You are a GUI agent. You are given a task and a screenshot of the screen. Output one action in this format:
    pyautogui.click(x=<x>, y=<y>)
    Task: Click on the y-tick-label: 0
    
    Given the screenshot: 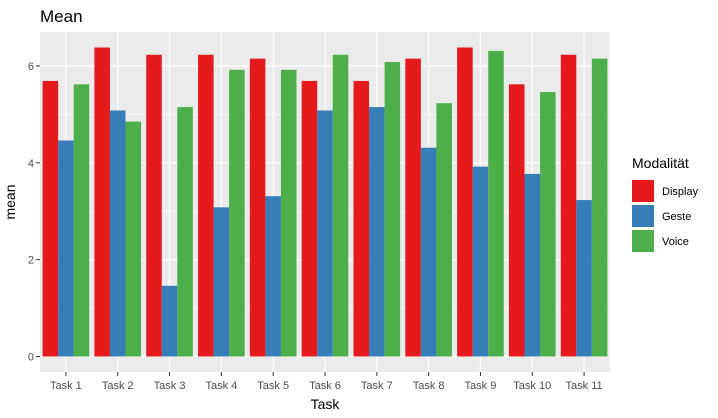 What is the action you would take?
    pyautogui.click(x=31, y=358)
    